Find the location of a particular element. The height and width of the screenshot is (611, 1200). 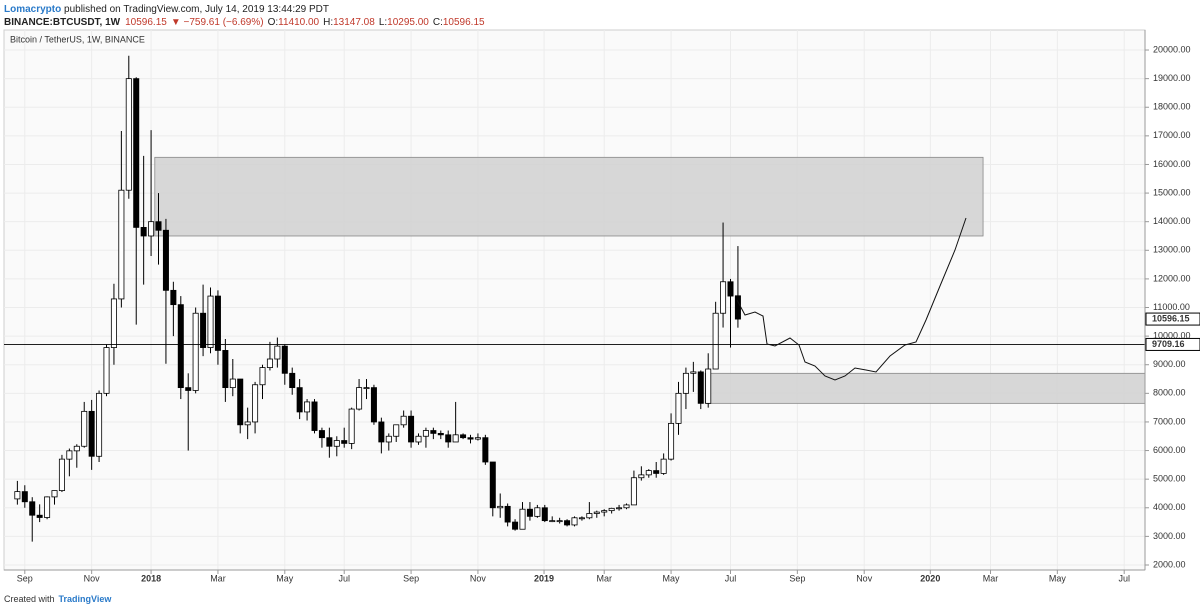

x-tick-label: May is located at coordinates (672, 578).